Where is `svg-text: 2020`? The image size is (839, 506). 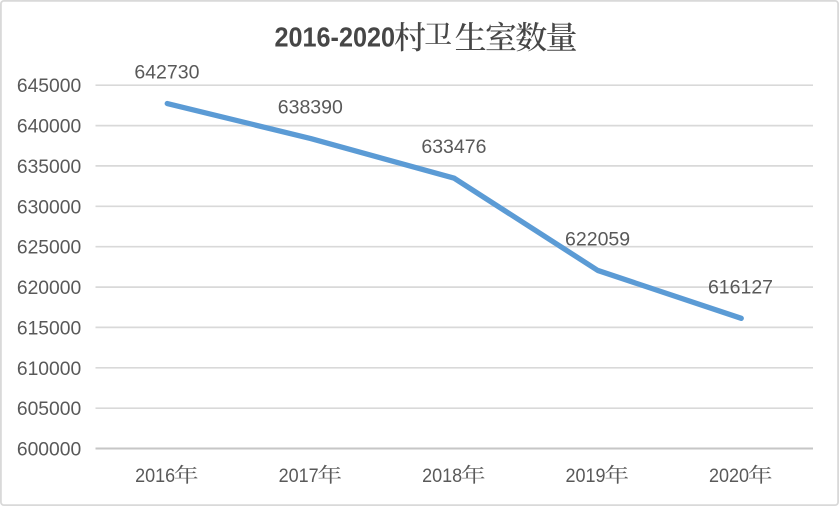 svg-text: 2020 is located at coordinates (729, 476).